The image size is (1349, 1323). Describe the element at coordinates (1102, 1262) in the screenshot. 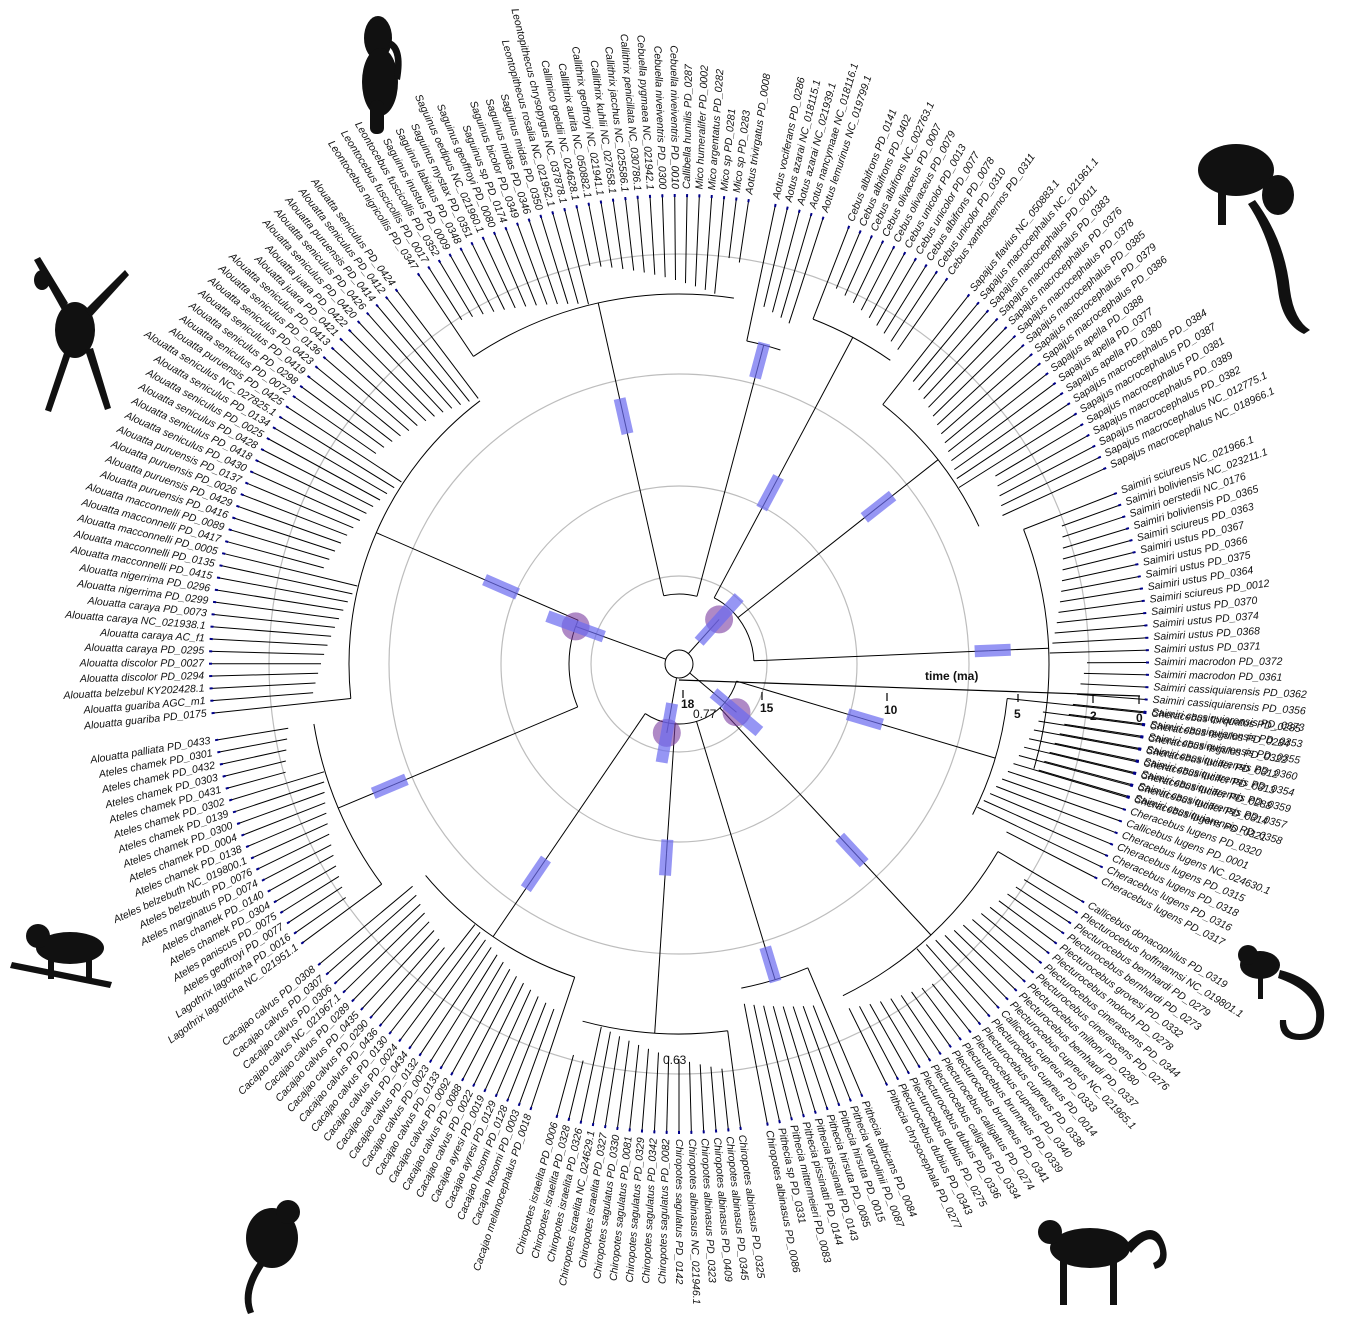

I see `capuchin-icon` at that location.